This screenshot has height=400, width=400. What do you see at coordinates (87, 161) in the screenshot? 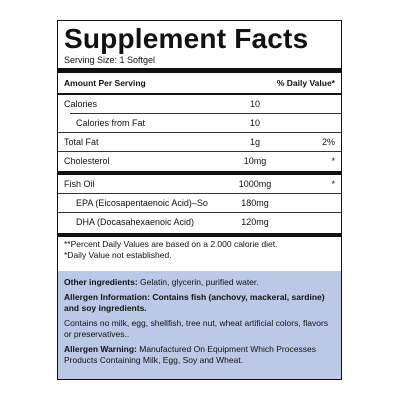
I see `row-name: Cholesterol` at bounding box center [87, 161].